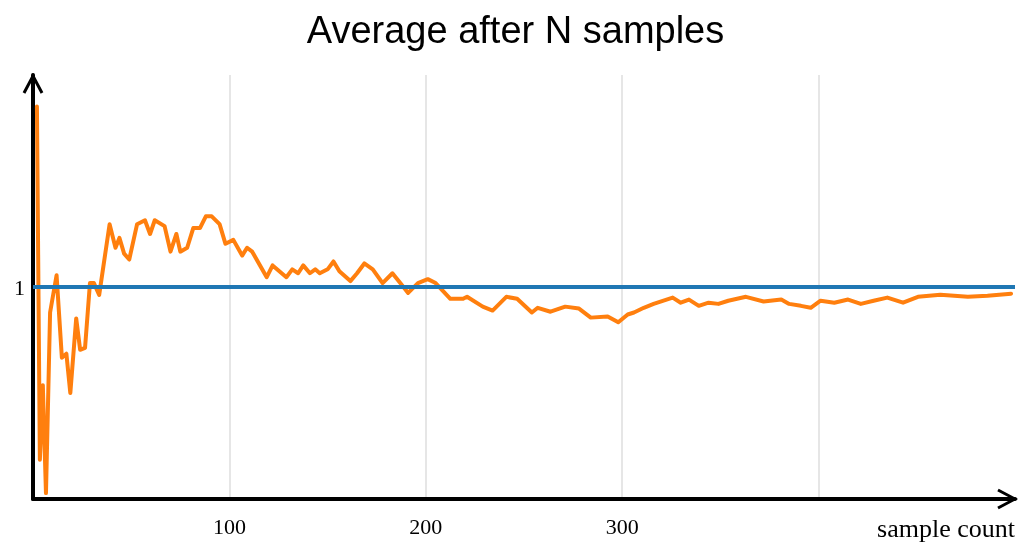  I want to click on chart-title: Average after N samples, so click(515, 30).